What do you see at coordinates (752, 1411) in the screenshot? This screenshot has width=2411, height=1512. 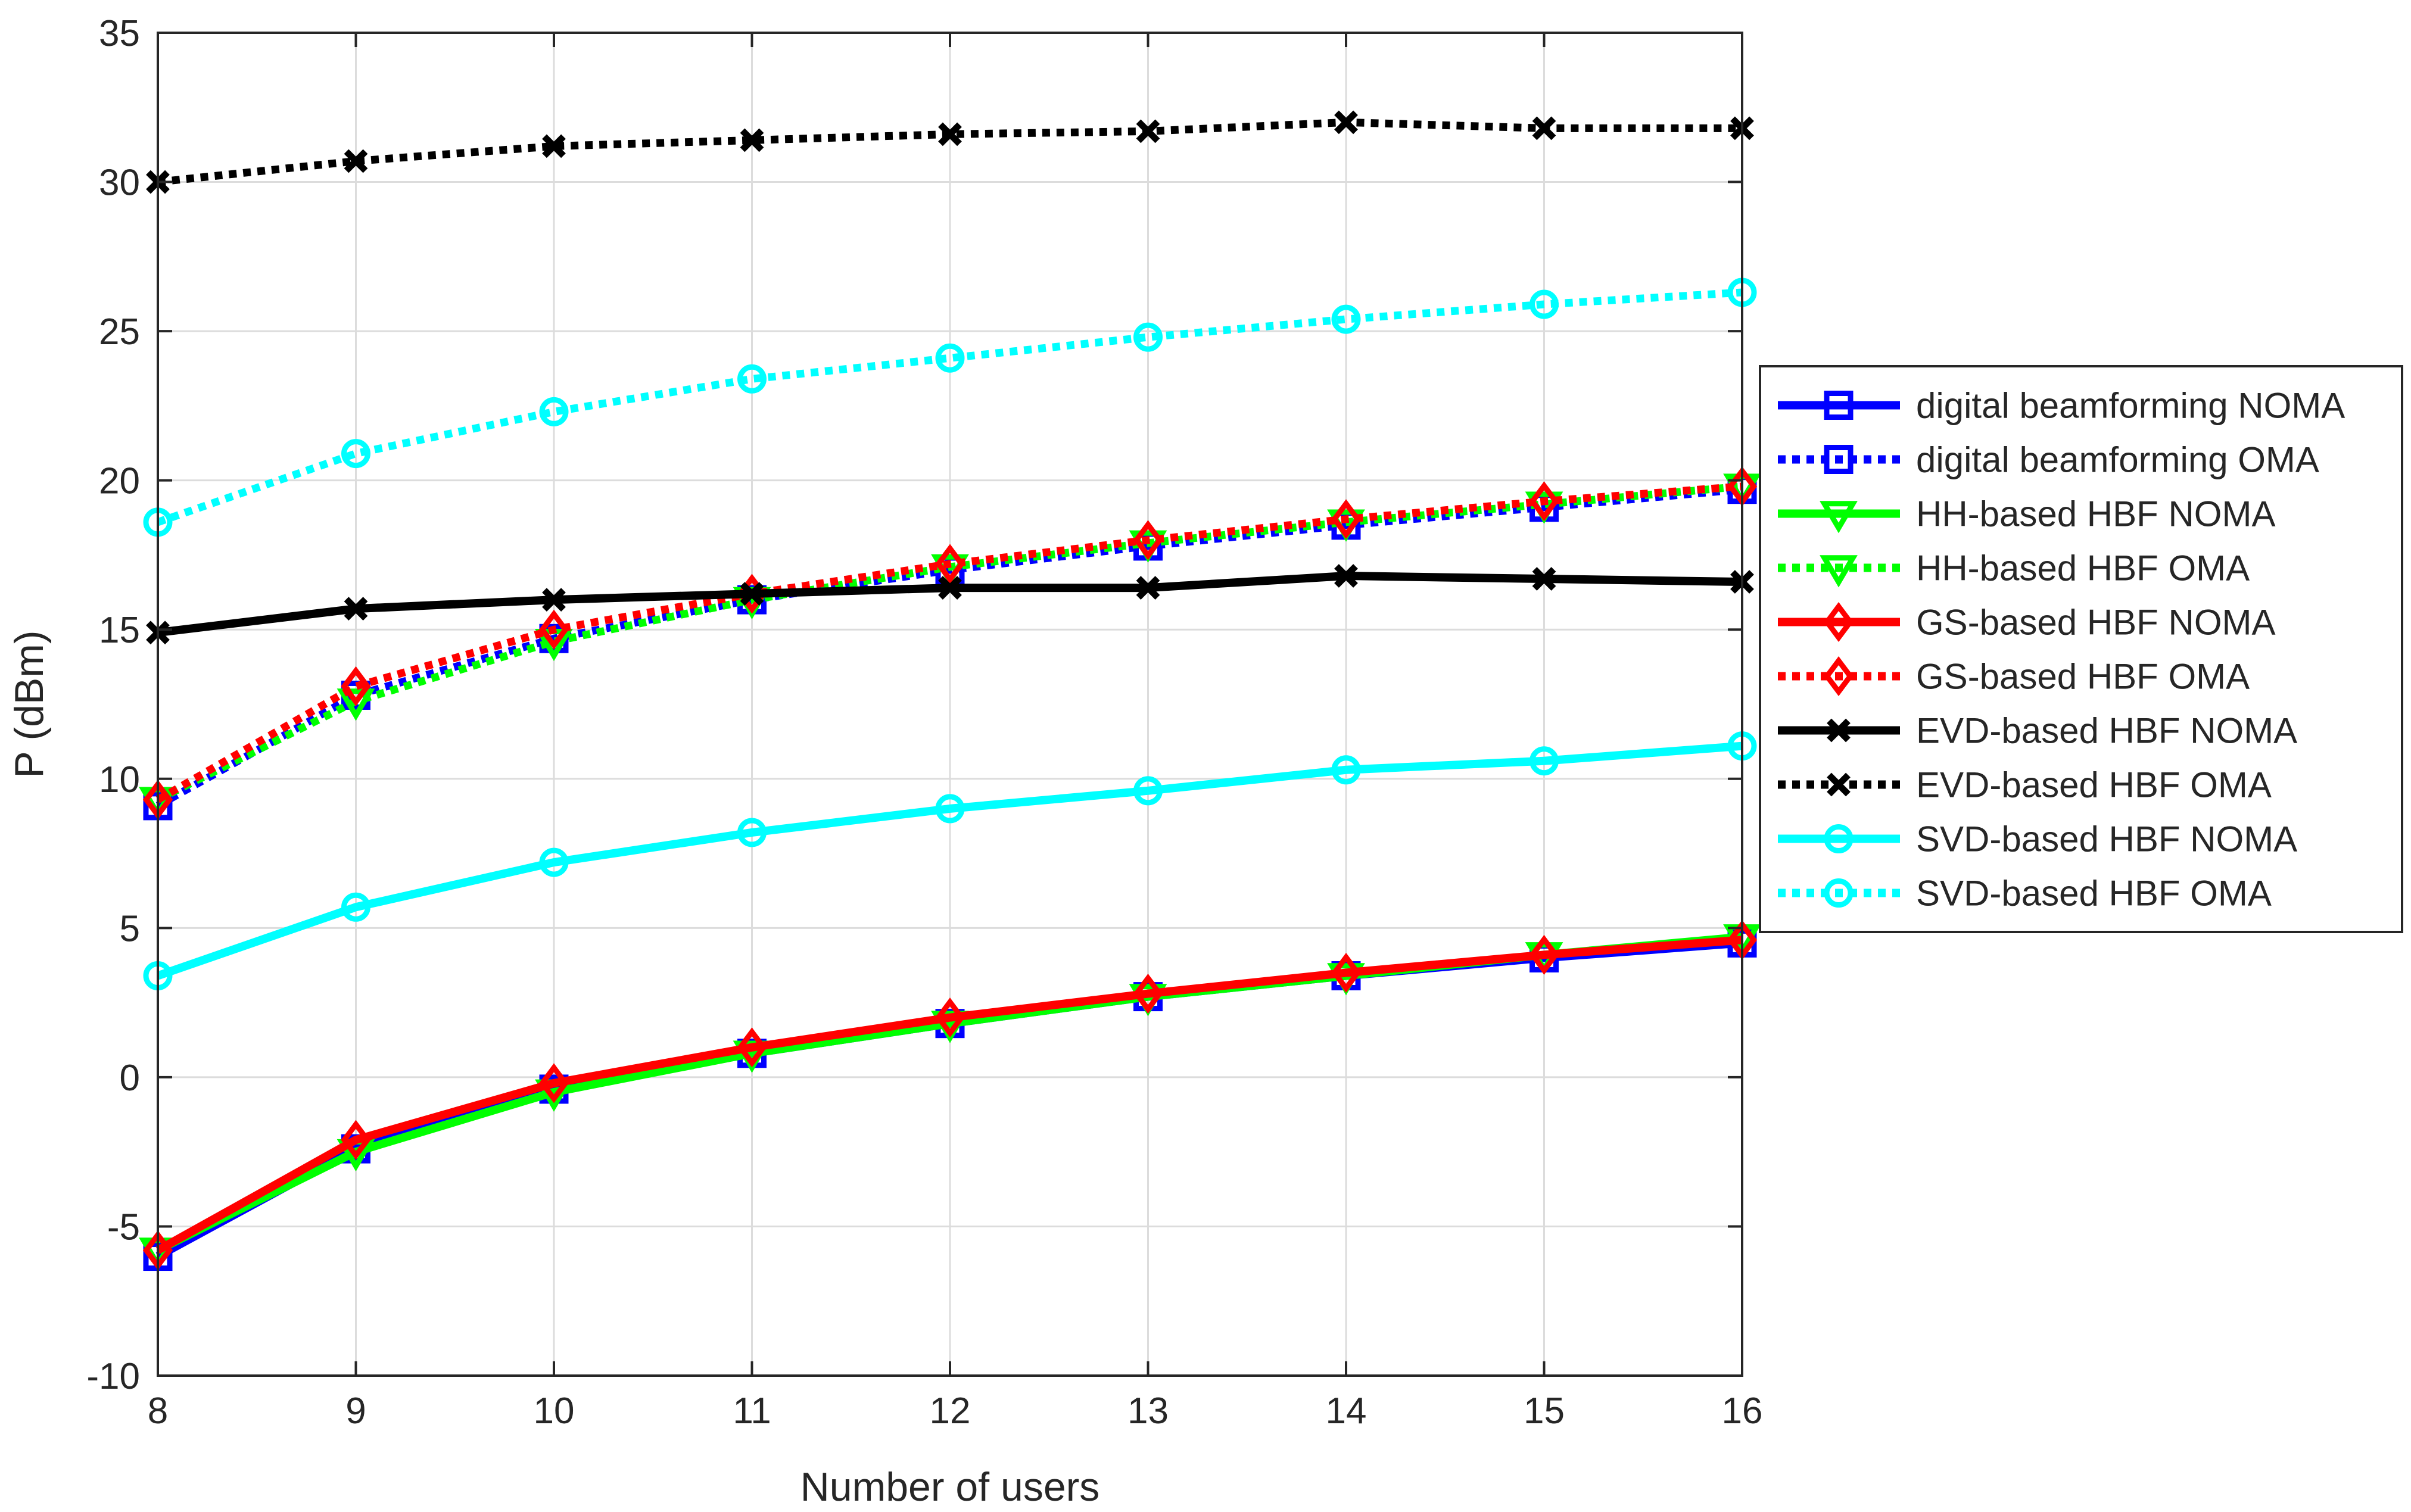 I see `x-tick-label: 11` at bounding box center [752, 1411].